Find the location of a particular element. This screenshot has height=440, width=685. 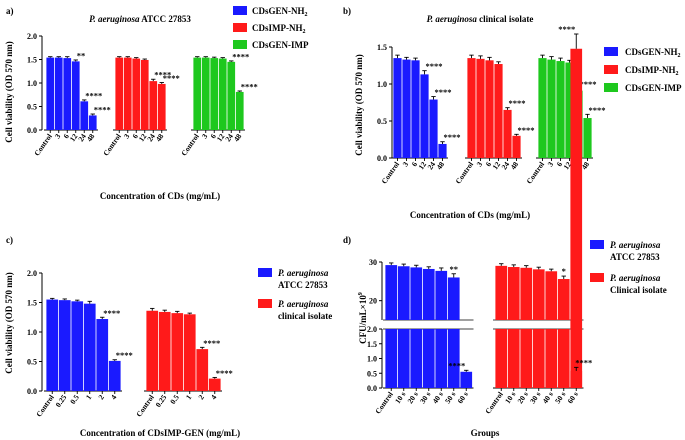

panel-a-ylabel: Cell viability (OD 570 nm) is located at coordinates (9, 92).